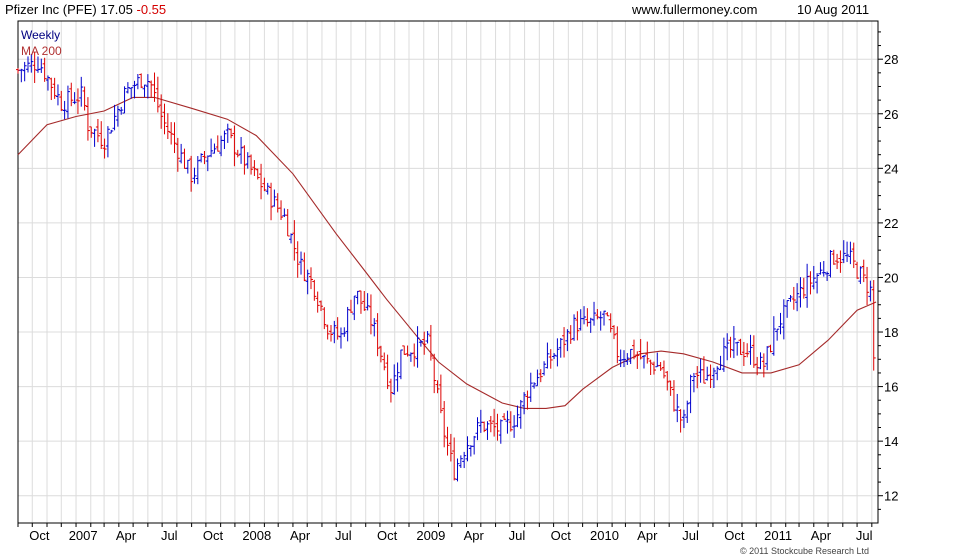 Image resolution: width=960 pixels, height=560 pixels. What do you see at coordinates (778, 535) in the screenshot?
I see `x-tick-label: 2011` at bounding box center [778, 535].